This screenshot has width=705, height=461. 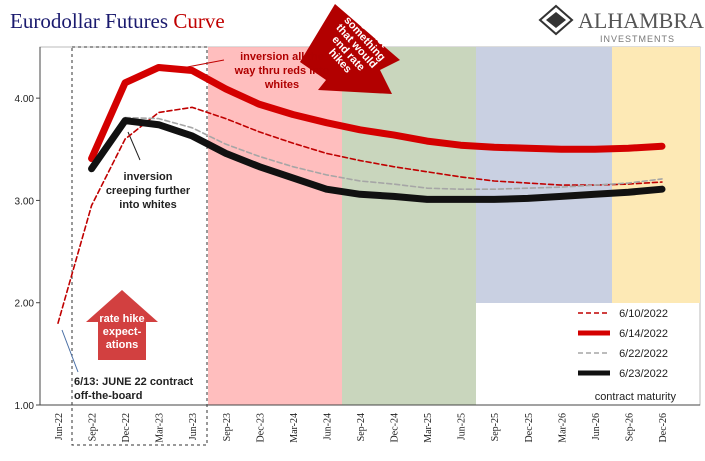 I want to click on logo-icon, so click(x=556, y=20).